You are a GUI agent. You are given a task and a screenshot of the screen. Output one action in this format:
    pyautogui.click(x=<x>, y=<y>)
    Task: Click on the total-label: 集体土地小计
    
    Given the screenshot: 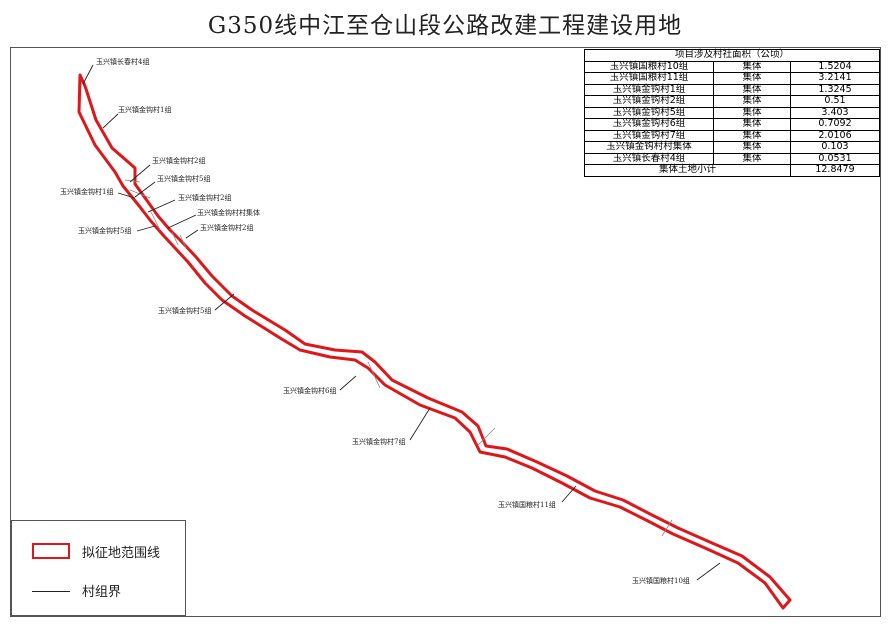 What is the action you would take?
    pyautogui.click(x=687, y=170)
    